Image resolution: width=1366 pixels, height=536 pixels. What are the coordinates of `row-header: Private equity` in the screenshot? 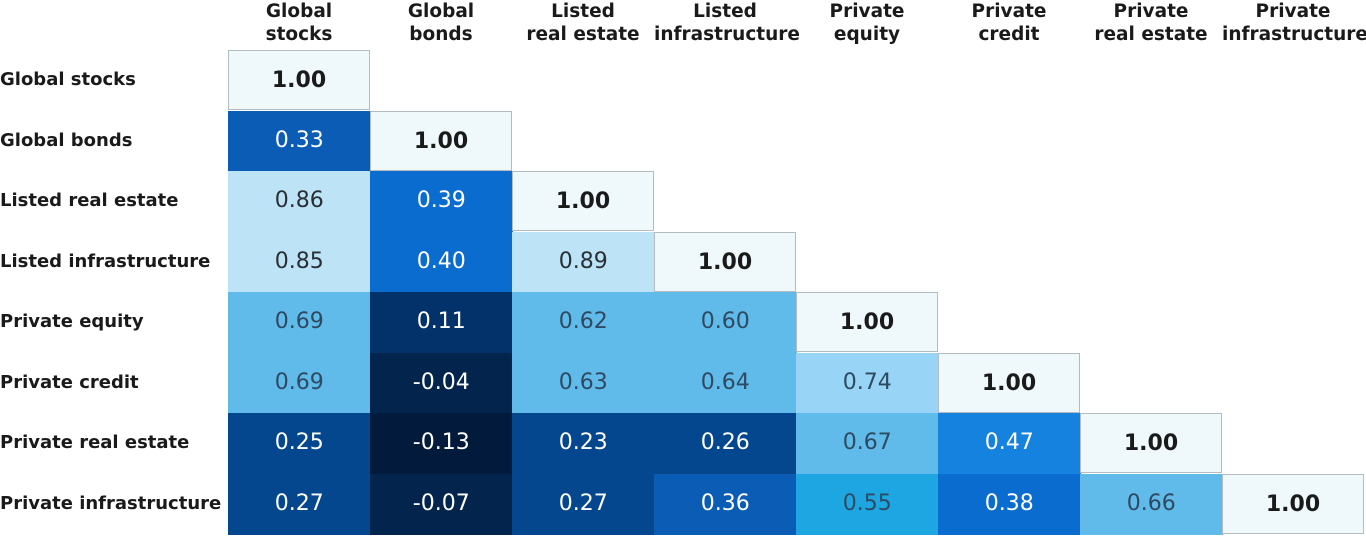 It's located at (72, 321).